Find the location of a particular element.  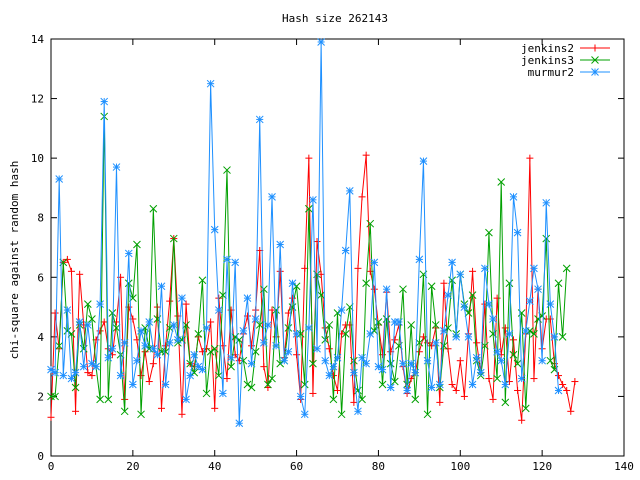

y-tick-label: 8 is located at coordinates (40, 218).